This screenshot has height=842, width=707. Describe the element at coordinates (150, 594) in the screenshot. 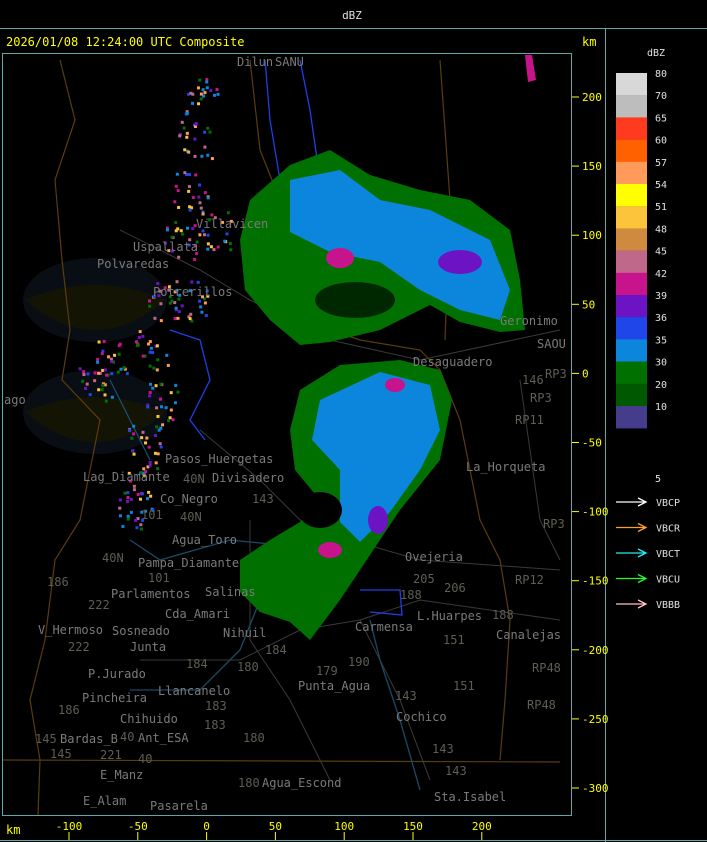

I see `place-label: Parlamentos` at that location.